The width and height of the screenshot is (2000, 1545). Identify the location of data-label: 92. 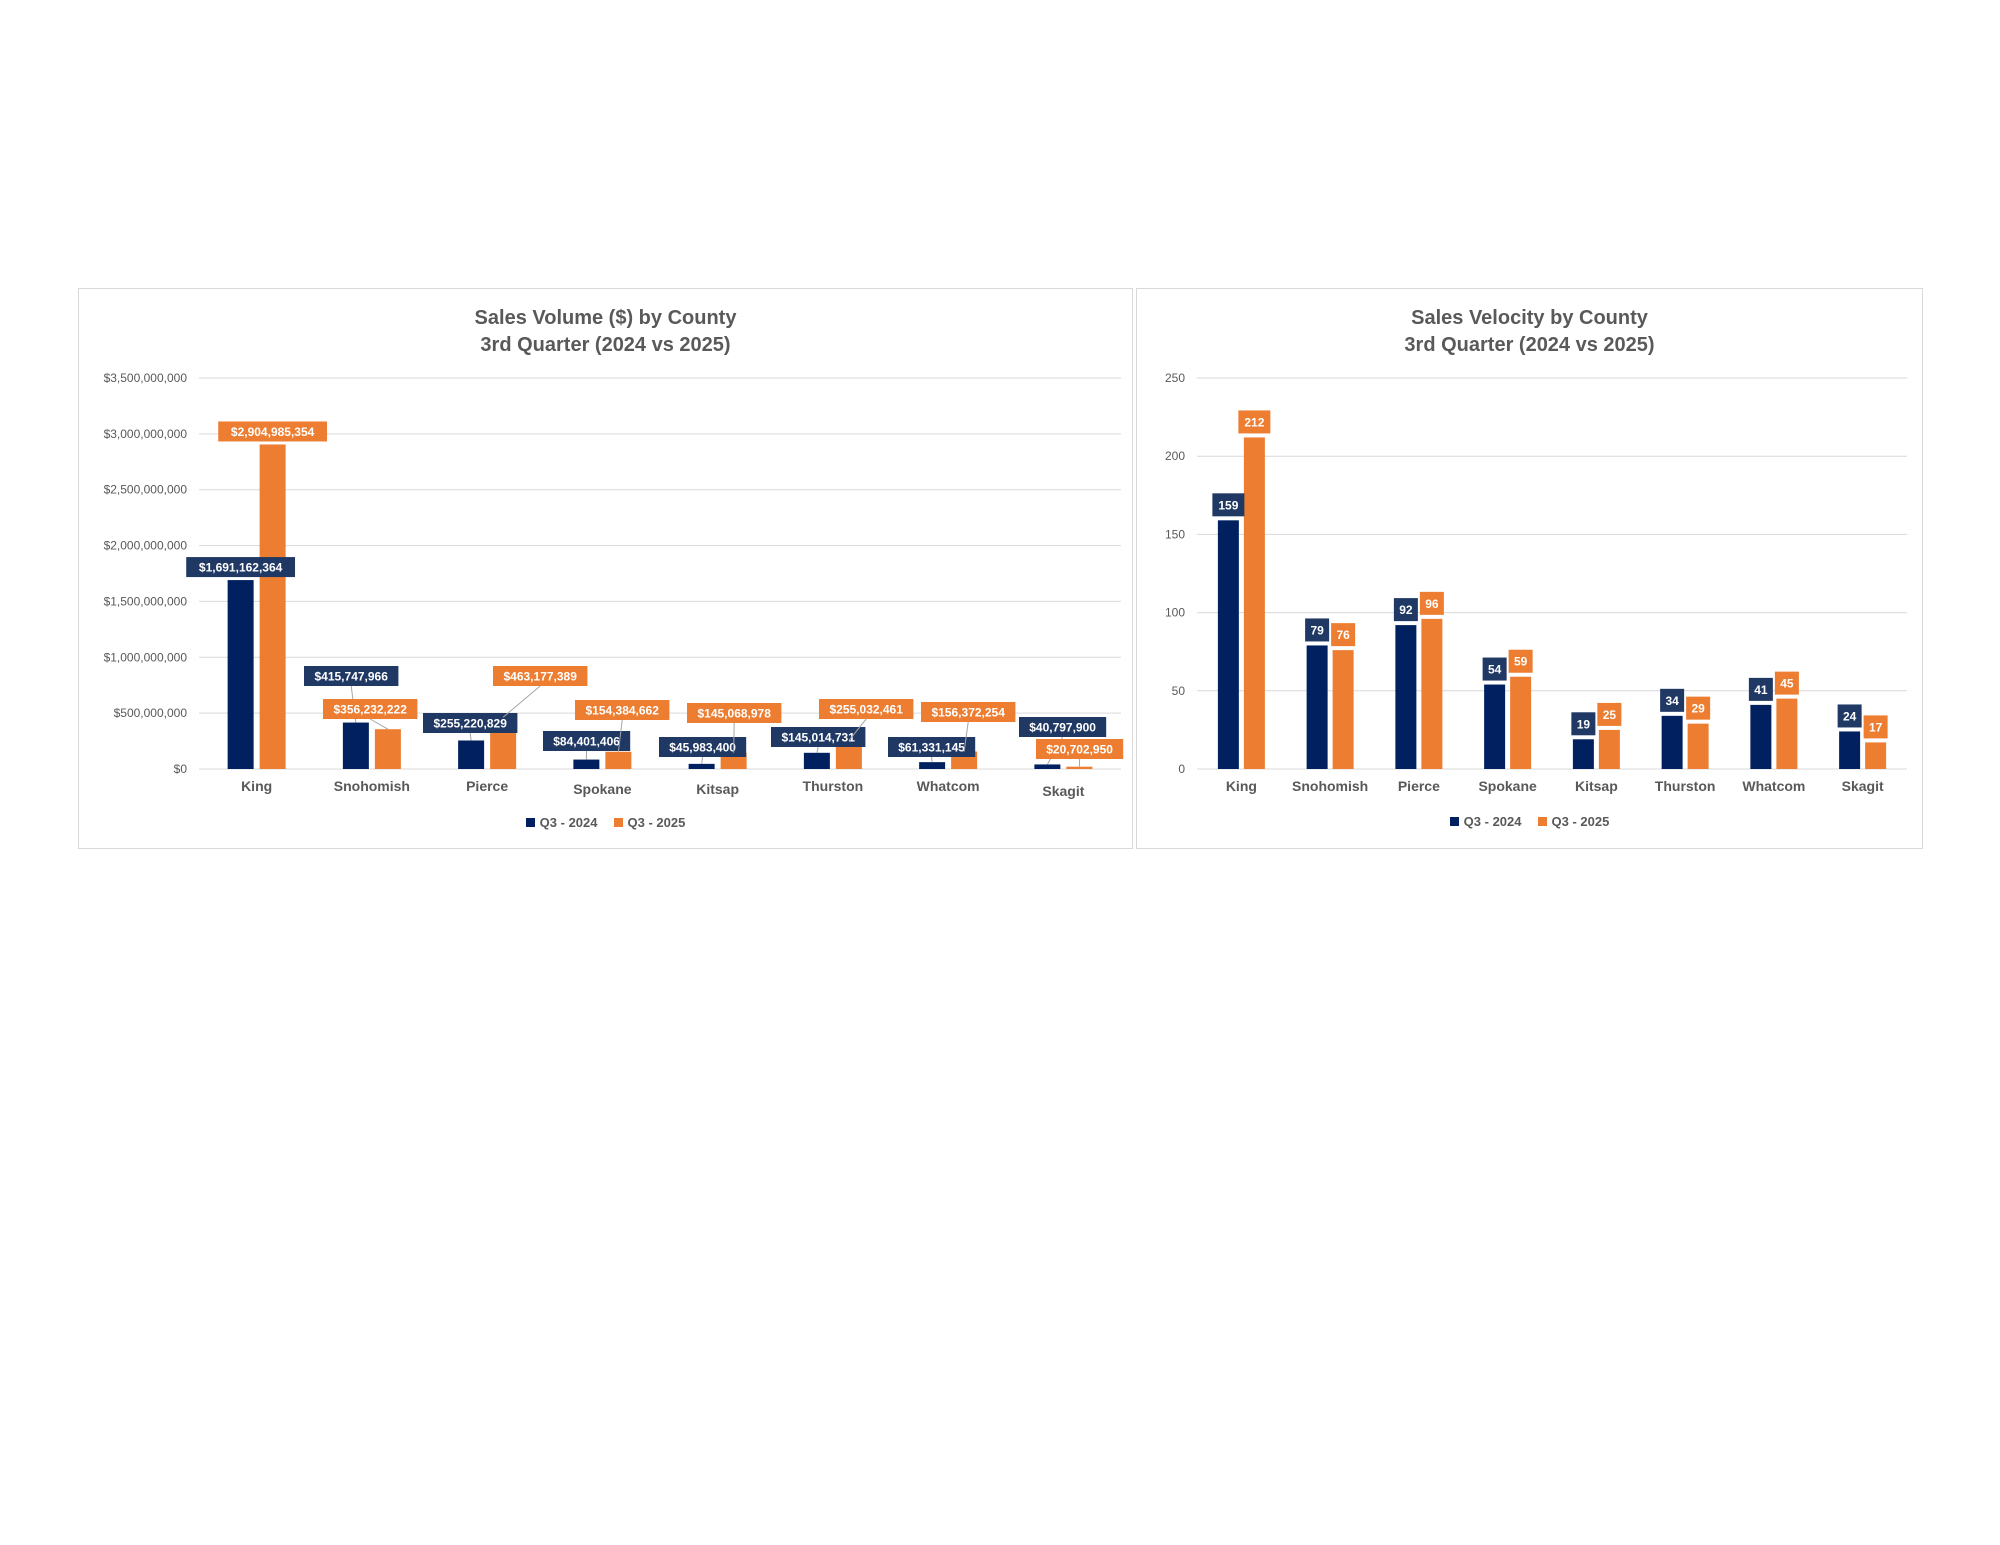
(1406, 610).